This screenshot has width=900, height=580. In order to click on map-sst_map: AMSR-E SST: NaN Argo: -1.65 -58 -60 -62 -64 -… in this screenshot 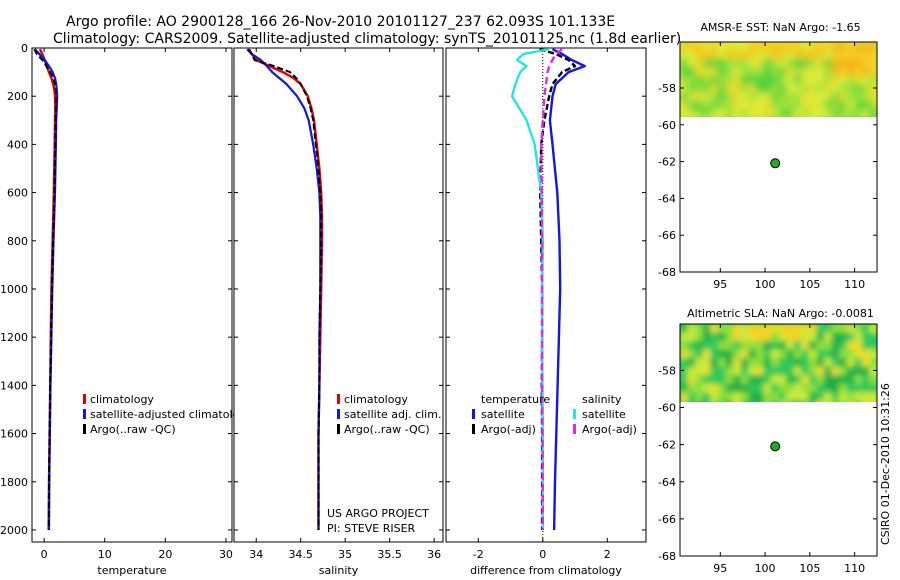, I will do `click(768, 156)`.